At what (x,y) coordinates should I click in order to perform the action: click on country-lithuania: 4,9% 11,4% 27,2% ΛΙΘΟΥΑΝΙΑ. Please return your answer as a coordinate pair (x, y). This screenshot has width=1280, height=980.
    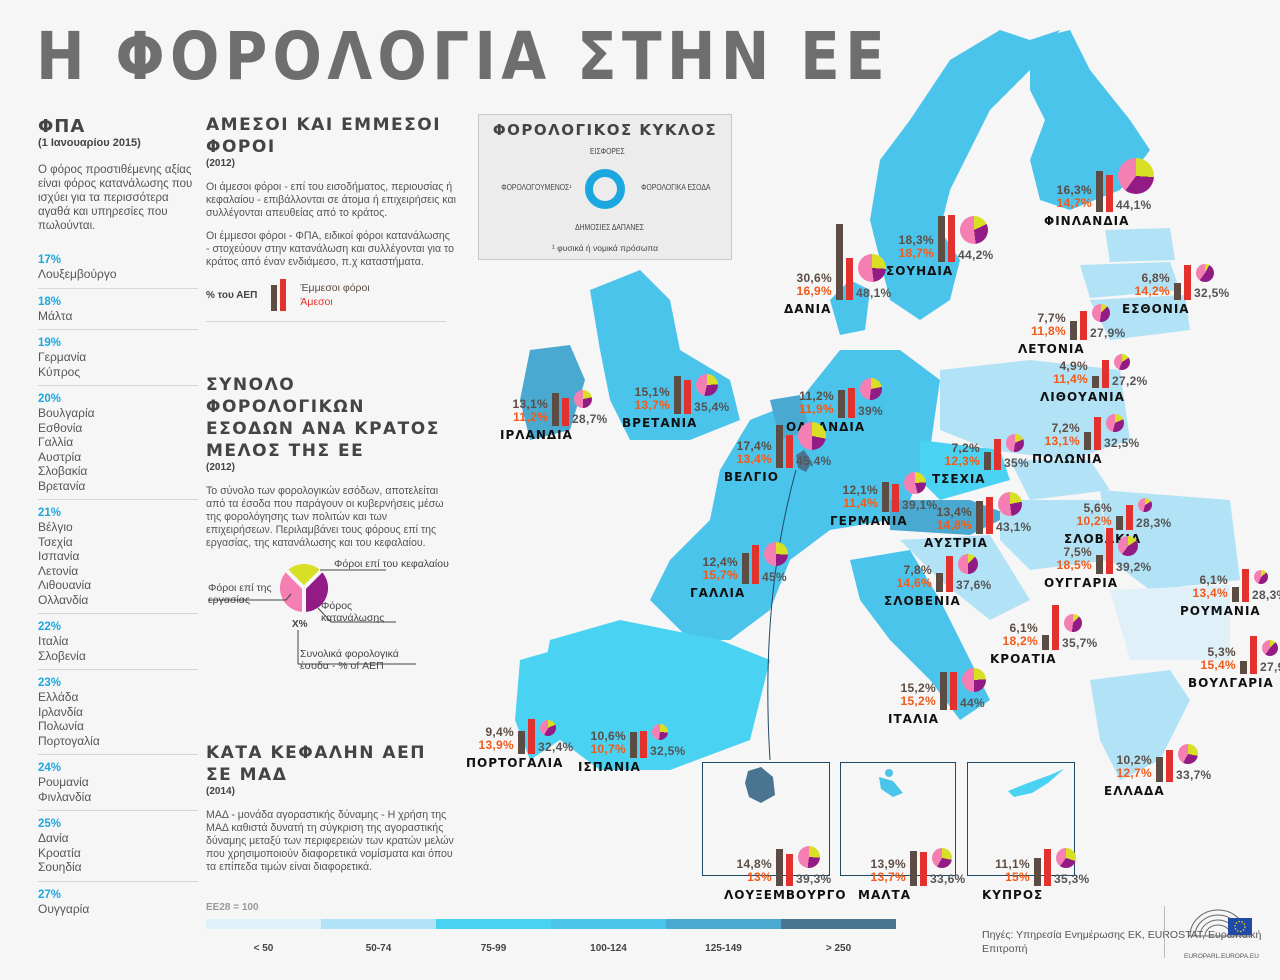
    Looking at the image, I should click on (1106, 365).